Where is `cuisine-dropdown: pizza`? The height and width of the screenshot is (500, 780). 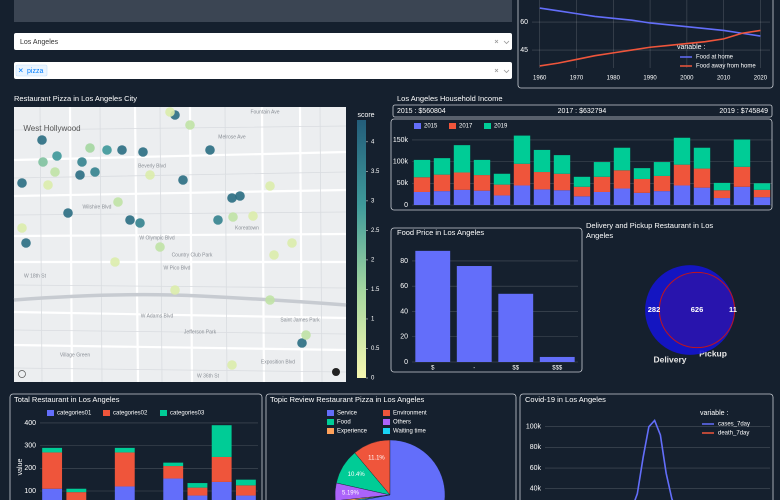 cuisine-dropdown: pizza is located at coordinates (263, 70).